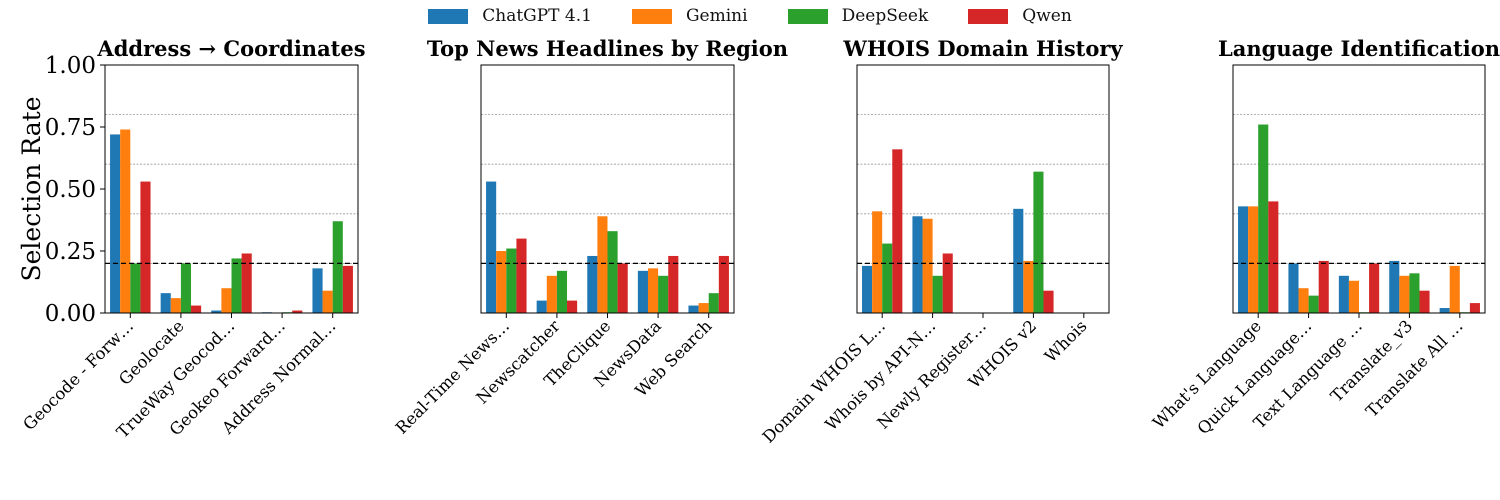 This screenshot has width=1500, height=500. Describe the element at coordinates (31, 189) in the screenshot. I see `y-axis-label: Selection Rate` at that location.